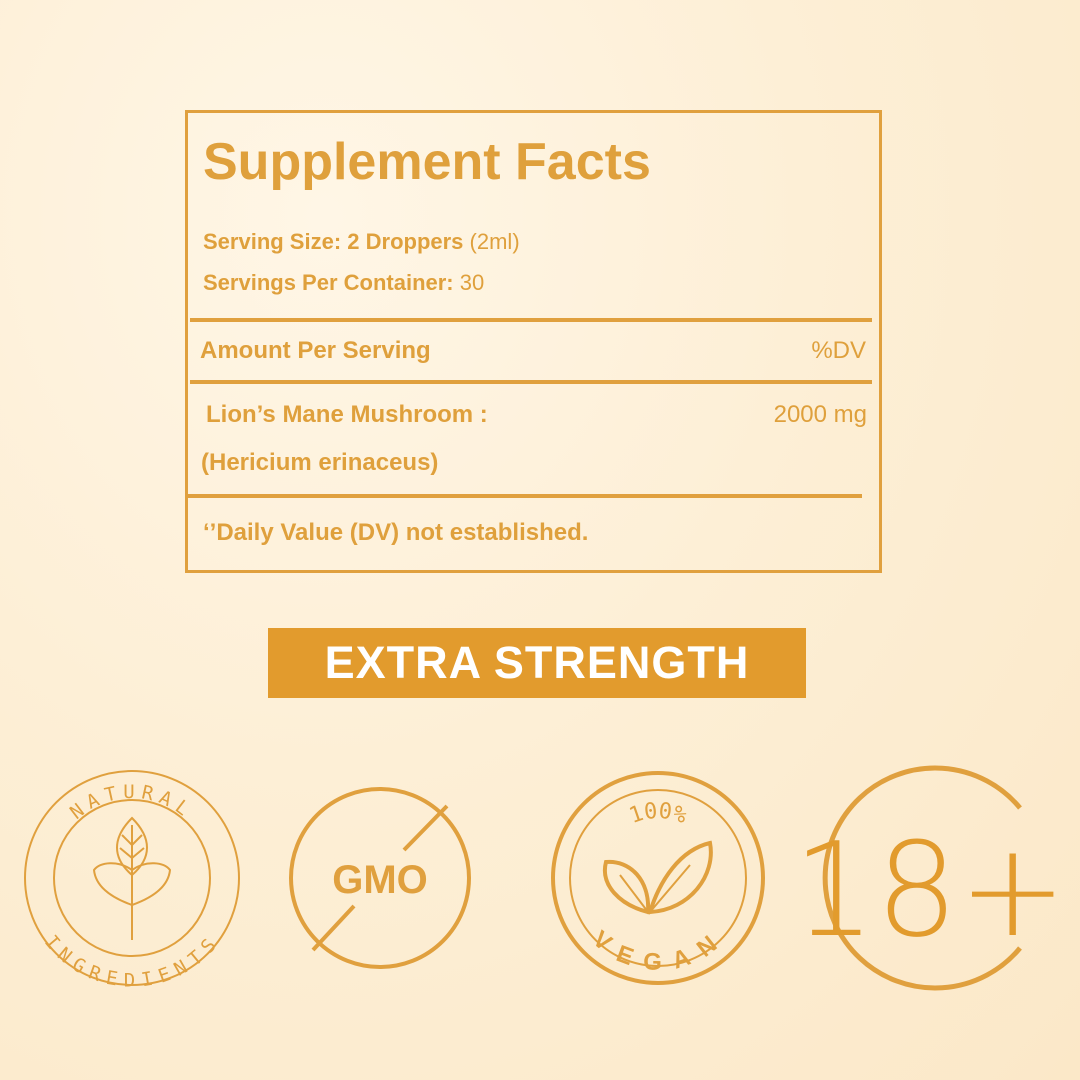 This screenshot has height=1080, width=1080. Describe the element at coordinates (315, 350) in the screenshot. I see `amount-header: Amount Per Serving` at that location.